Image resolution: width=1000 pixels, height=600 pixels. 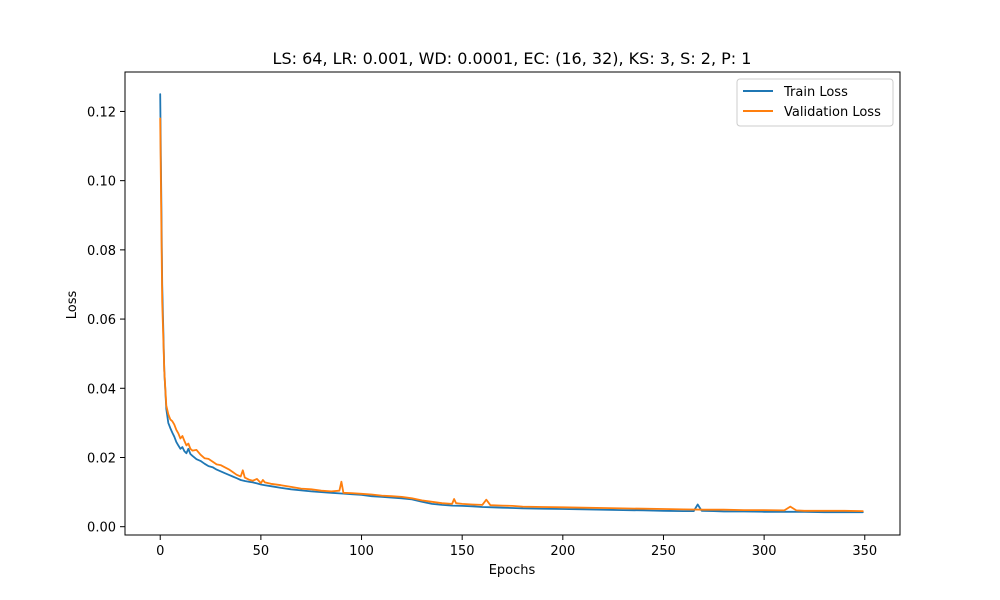 I want to click on x-tick-label: 150, so click(x=462, y=551).